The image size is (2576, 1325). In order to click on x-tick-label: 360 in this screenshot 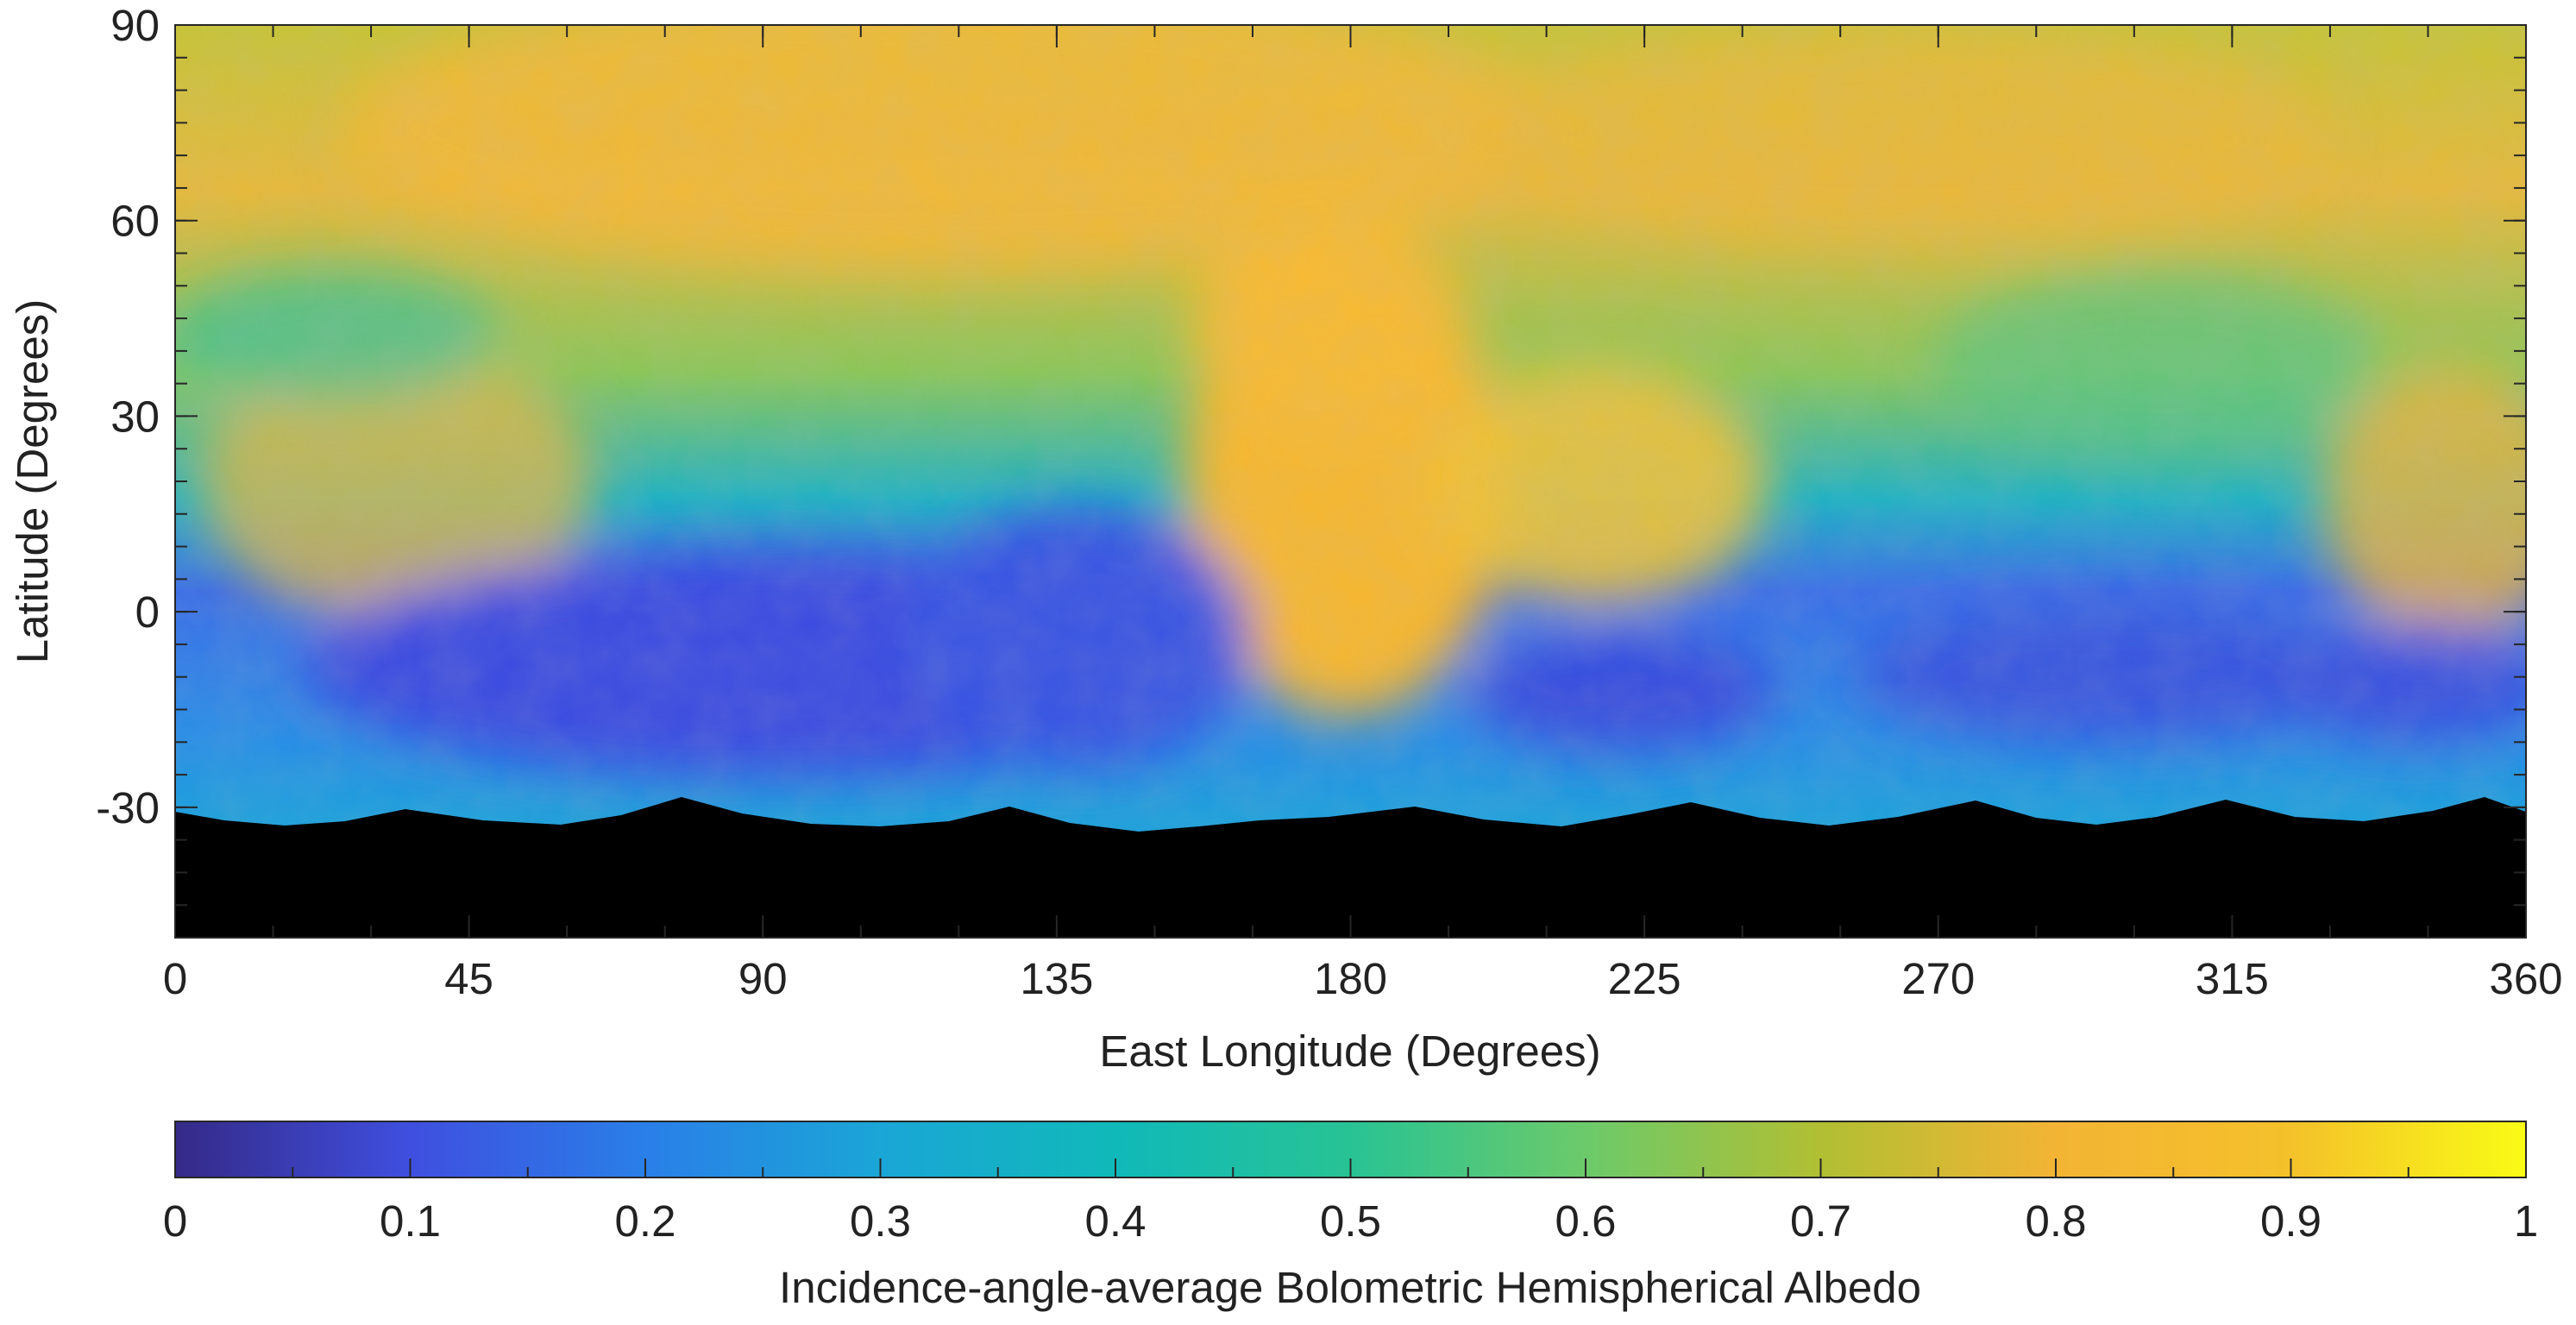, I will do `click(2525, 979)`.